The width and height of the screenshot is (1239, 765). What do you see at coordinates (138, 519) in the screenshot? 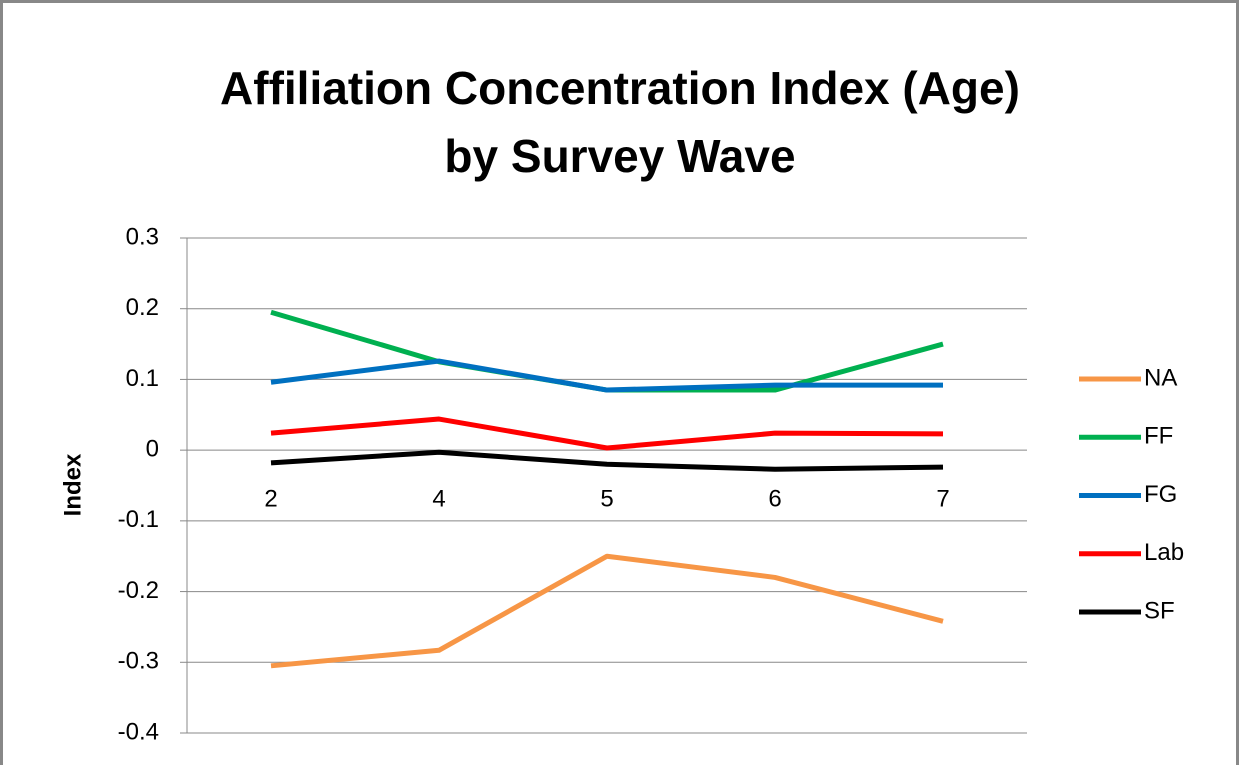
I see `y-tick-label: -0.1` at bounding box center [138, 519].